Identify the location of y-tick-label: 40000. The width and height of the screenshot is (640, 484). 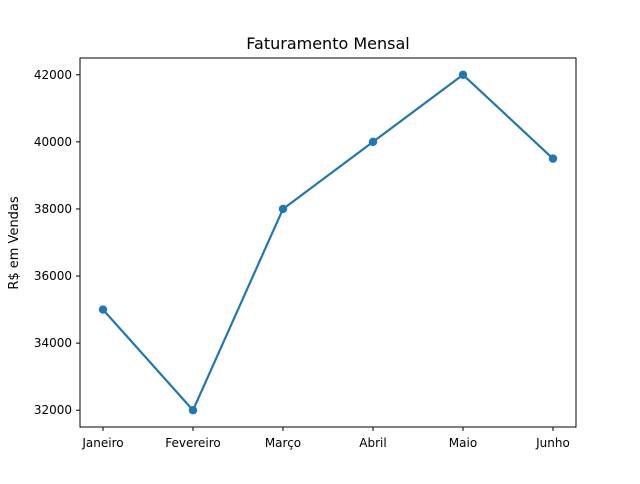
(53, 142).